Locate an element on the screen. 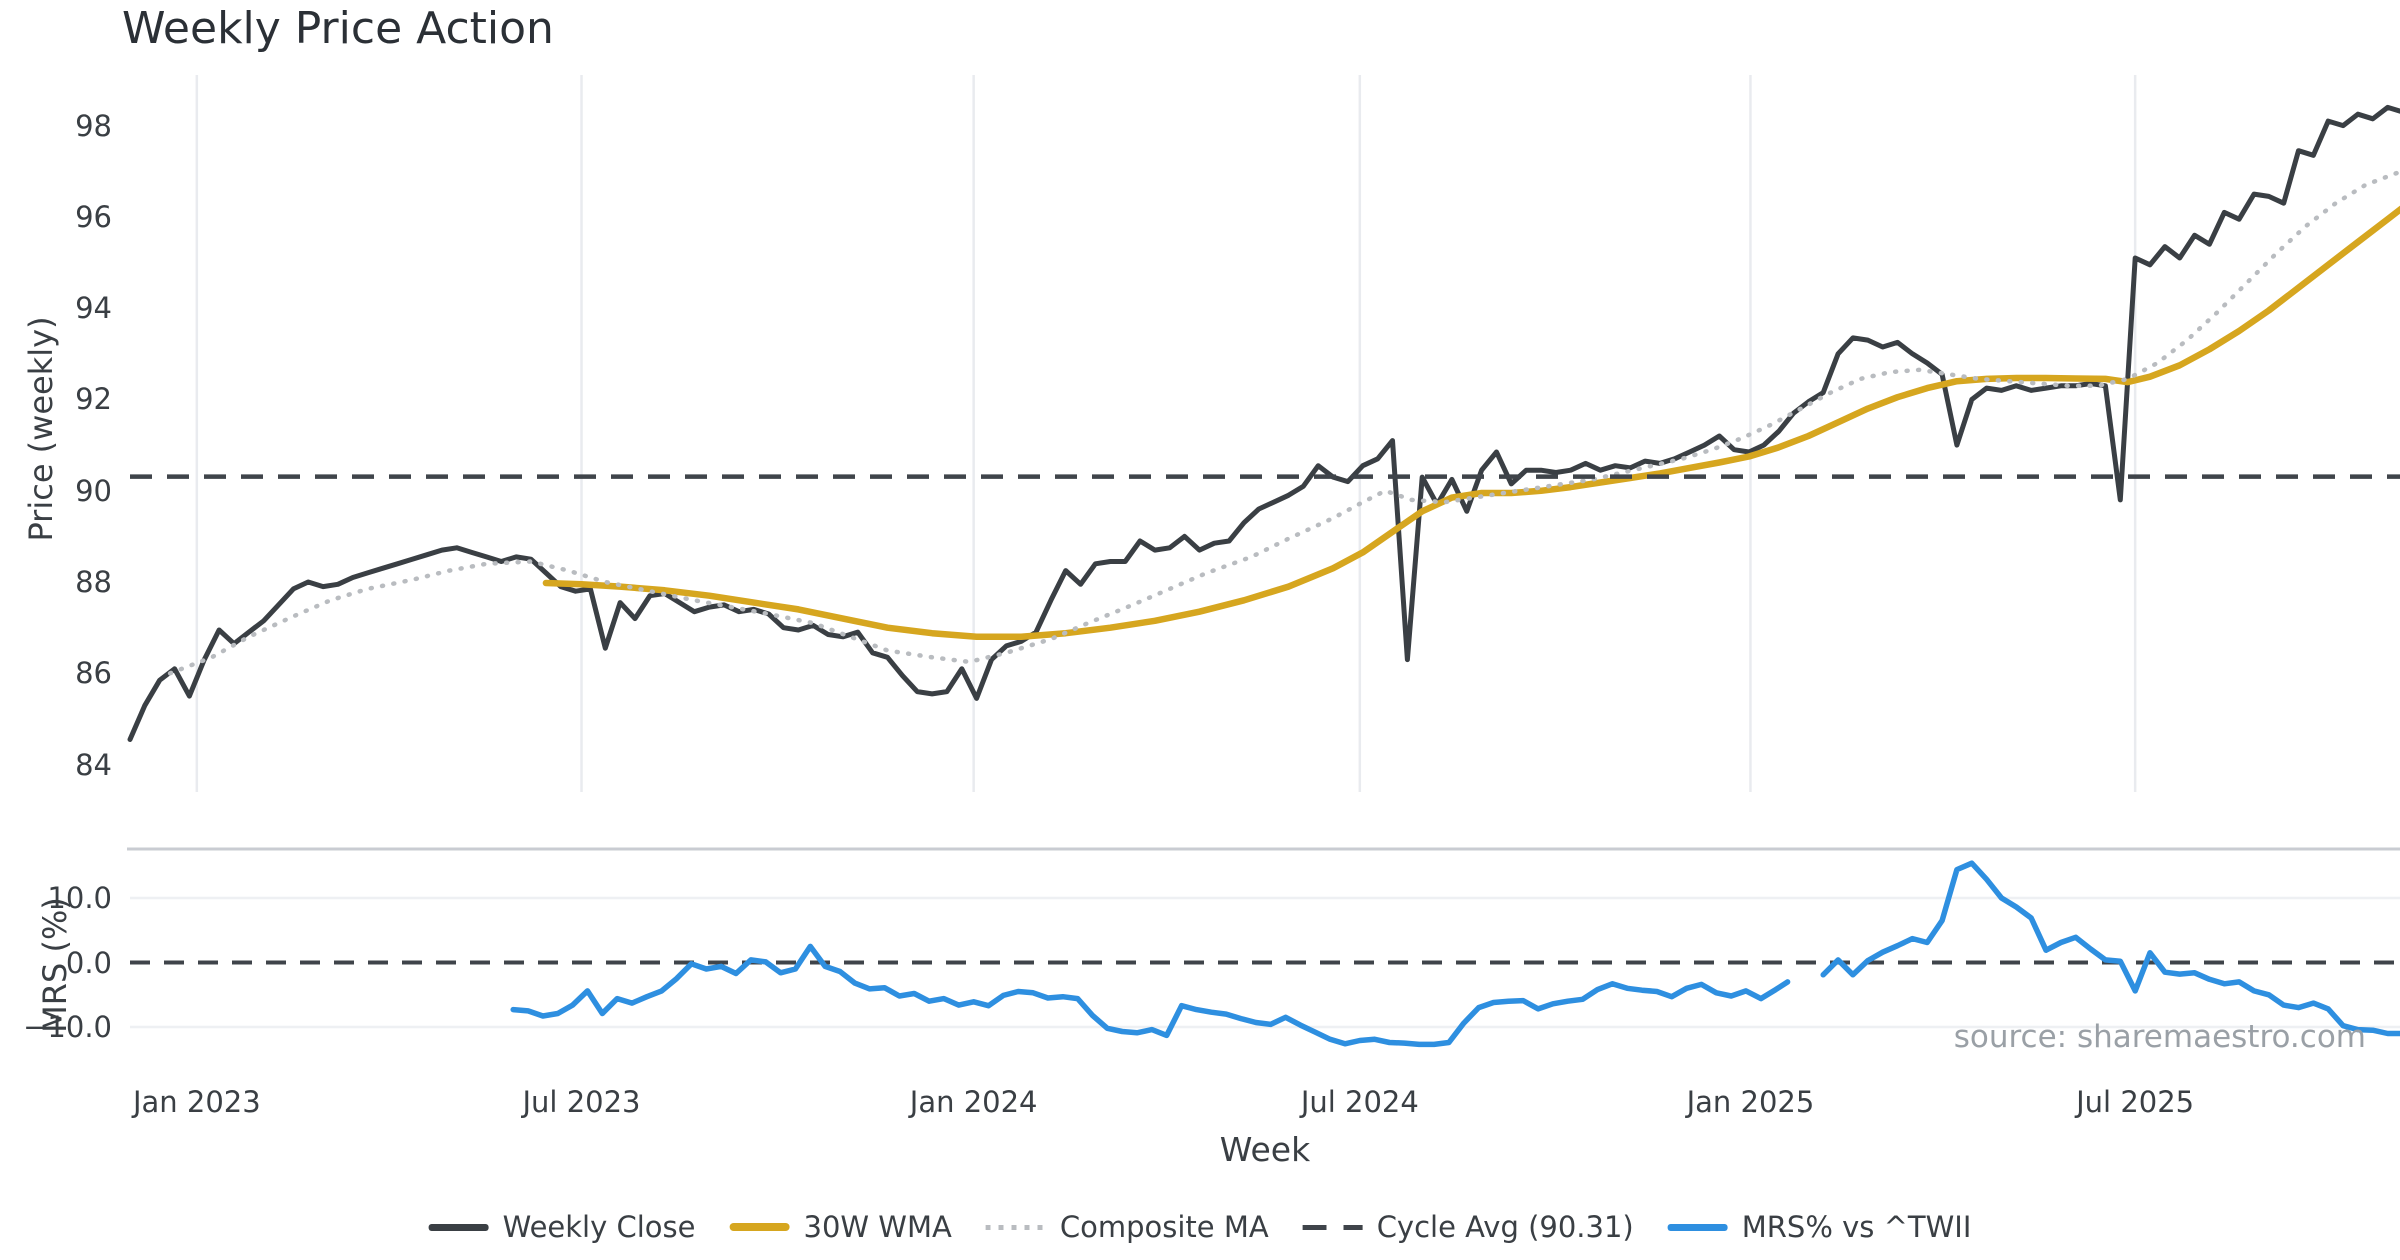  source-note: source: sharemaestro.com is located at coordinates (2159, 1037).